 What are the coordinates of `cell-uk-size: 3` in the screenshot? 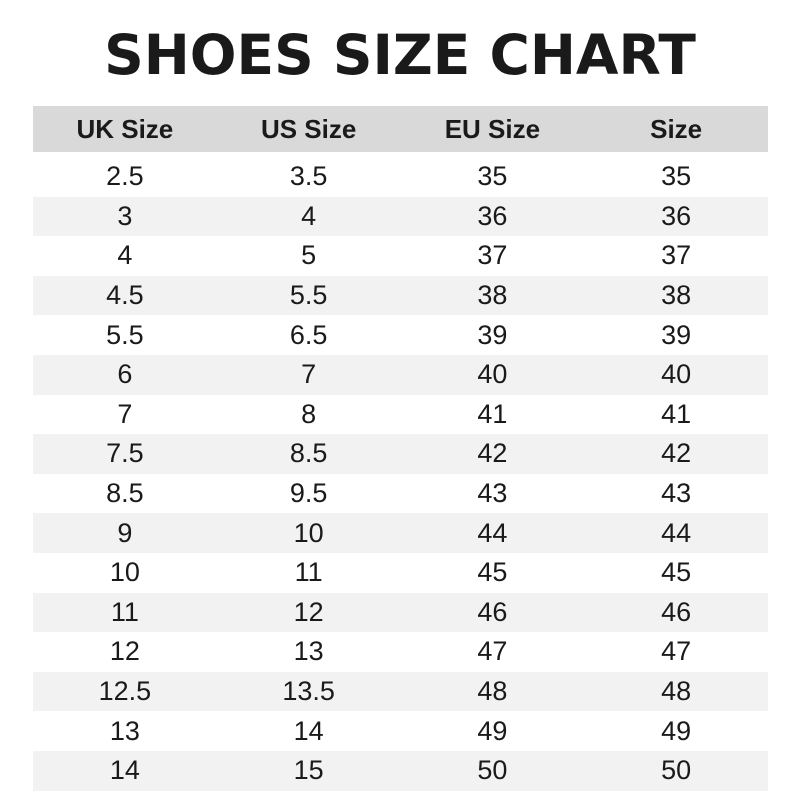 It's located at (125, 215).